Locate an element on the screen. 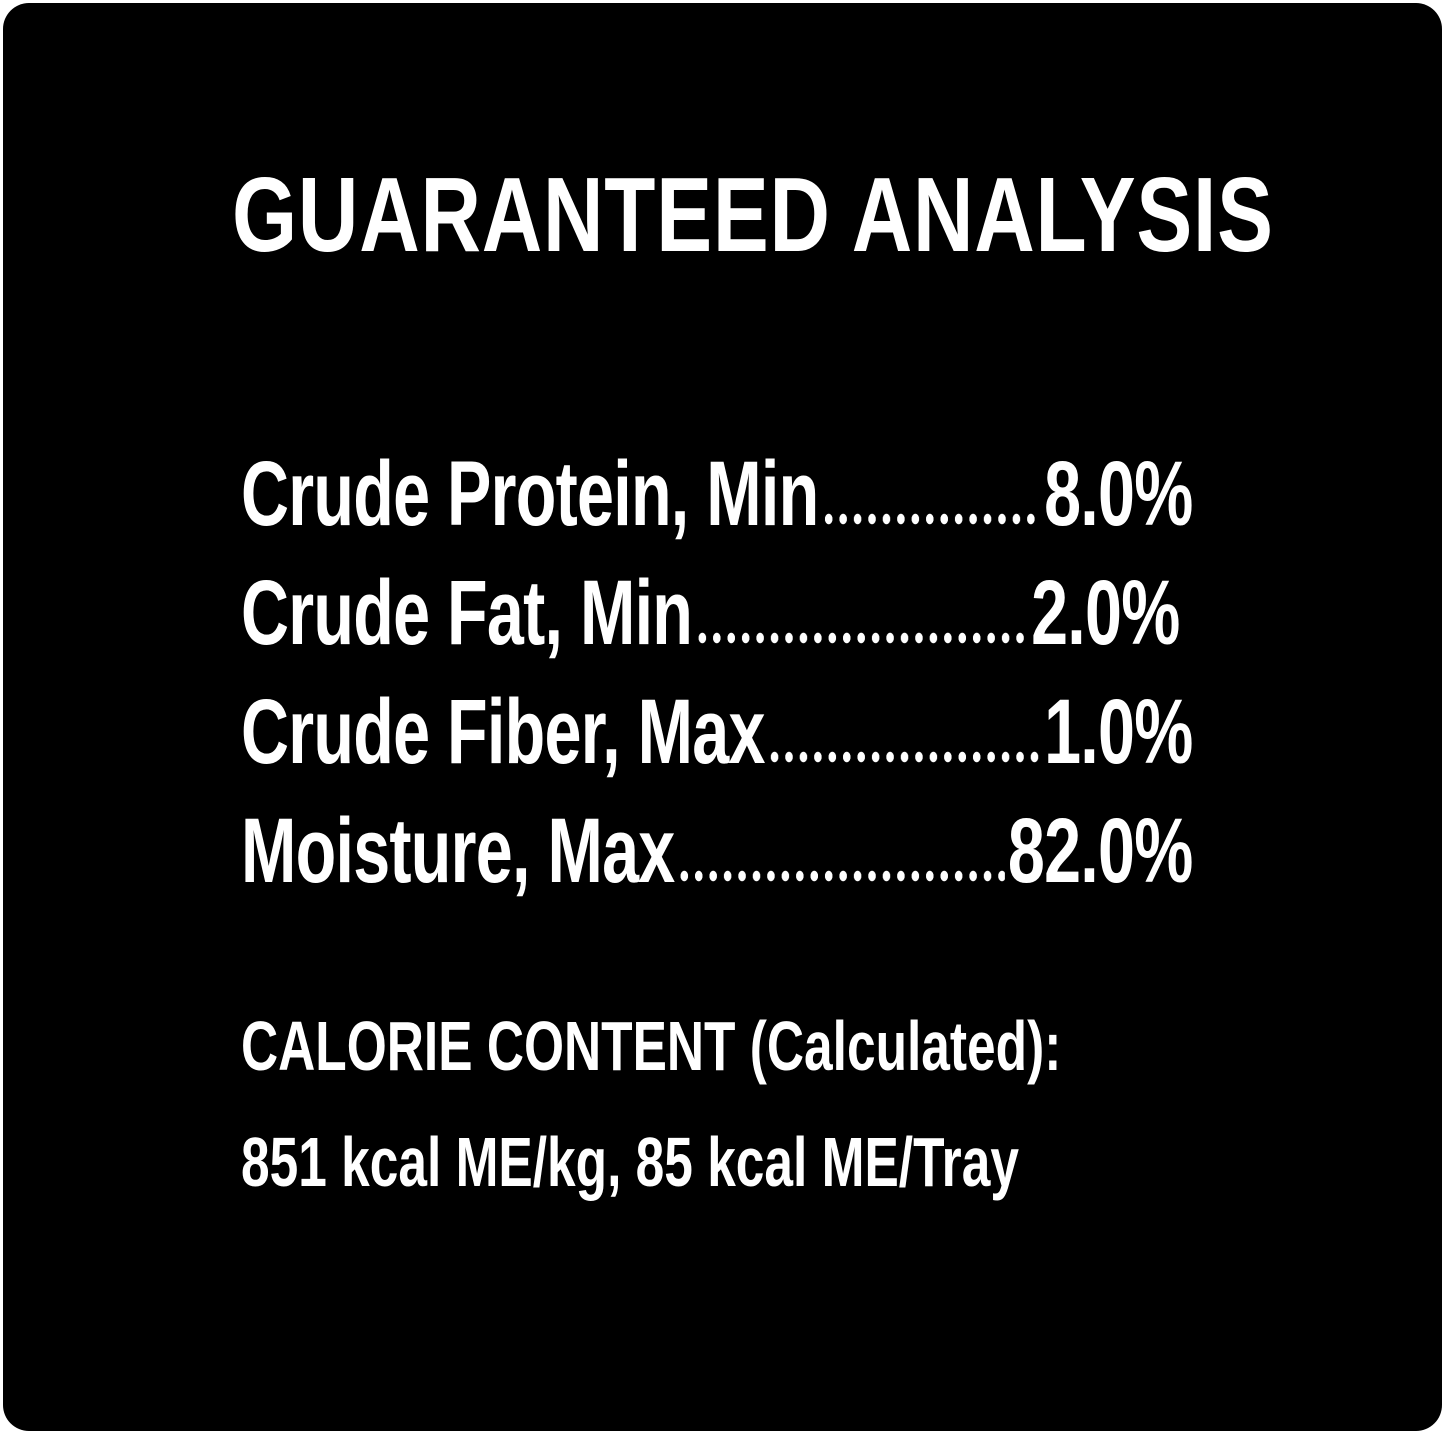  calorie-value: 851 kcal ME/kg, 85 kcal ME/Tray is located at coordinates (630, 1162).